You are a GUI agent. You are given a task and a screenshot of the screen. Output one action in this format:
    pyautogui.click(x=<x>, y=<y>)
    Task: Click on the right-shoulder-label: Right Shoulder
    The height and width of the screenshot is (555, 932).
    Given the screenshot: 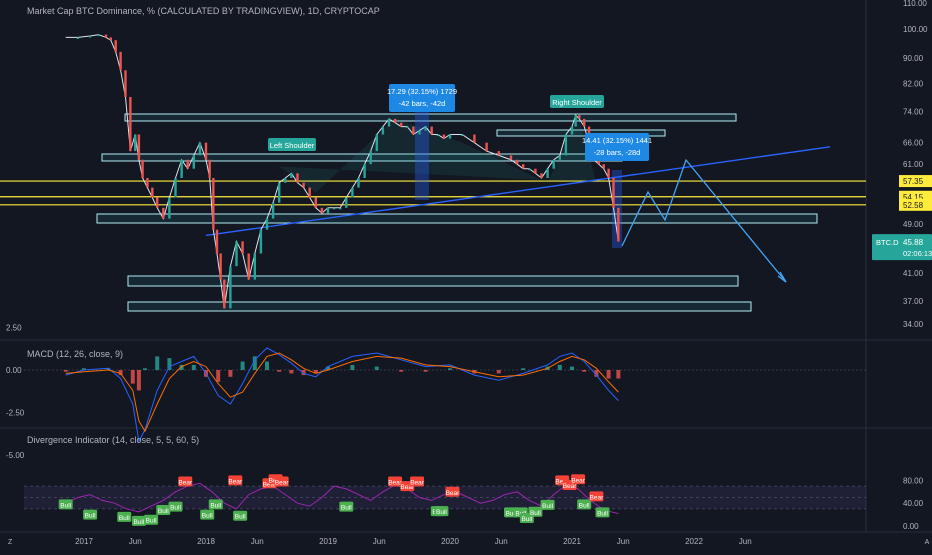 What is the action you would take?
    pyautogui.click(x=577, y=101)
    